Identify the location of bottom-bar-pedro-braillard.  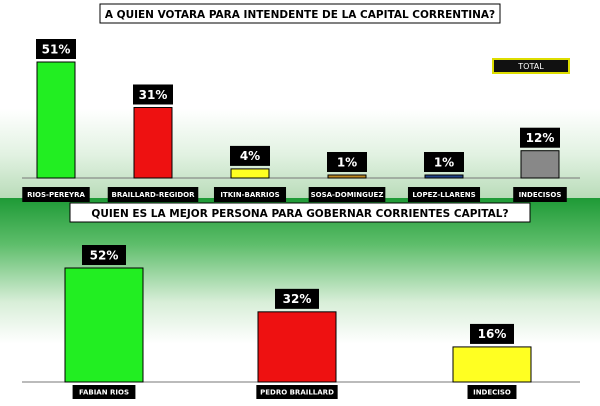
(297, 347).